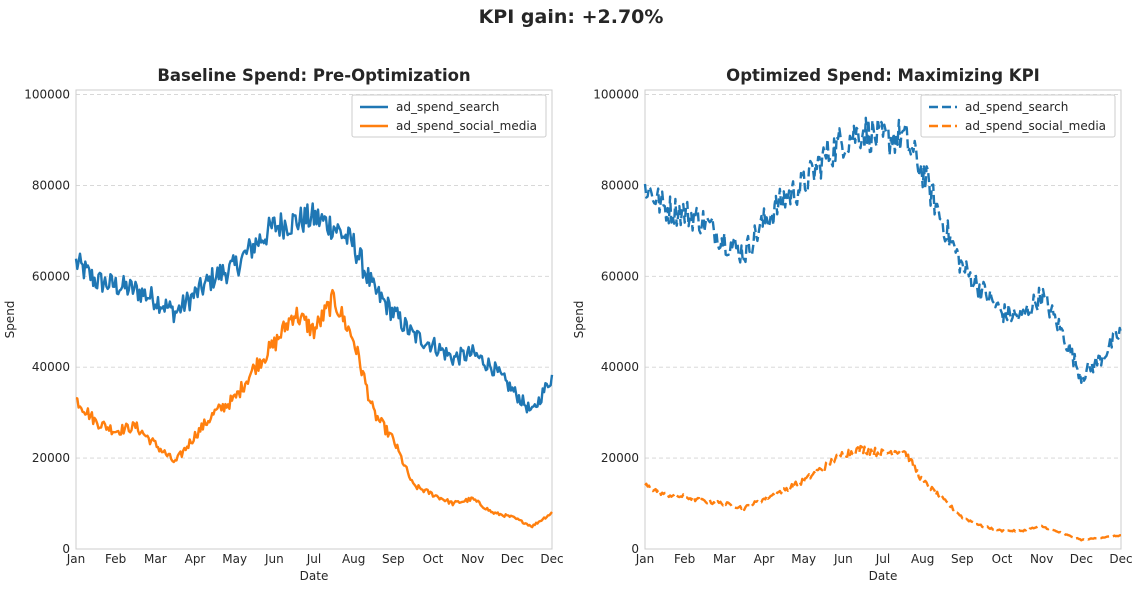 This screenshot has height=592, width=1142. Describe the element at coordinates (883, 493) in the screenshot. I see `series-line-ad_spend_social_media` at that location.